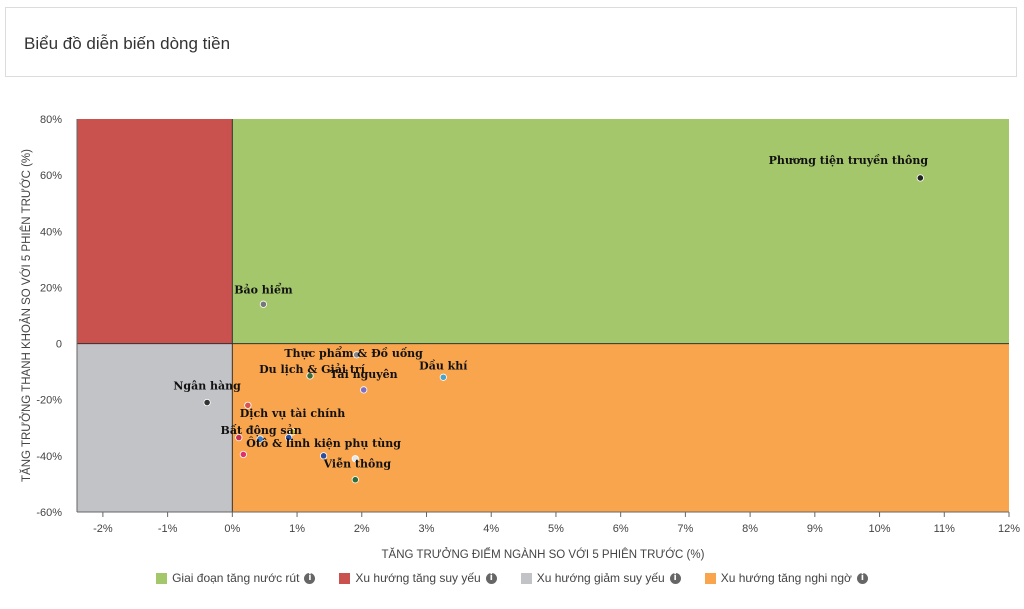  I want to click on y-tick-label: -60%, so click(49, 513).